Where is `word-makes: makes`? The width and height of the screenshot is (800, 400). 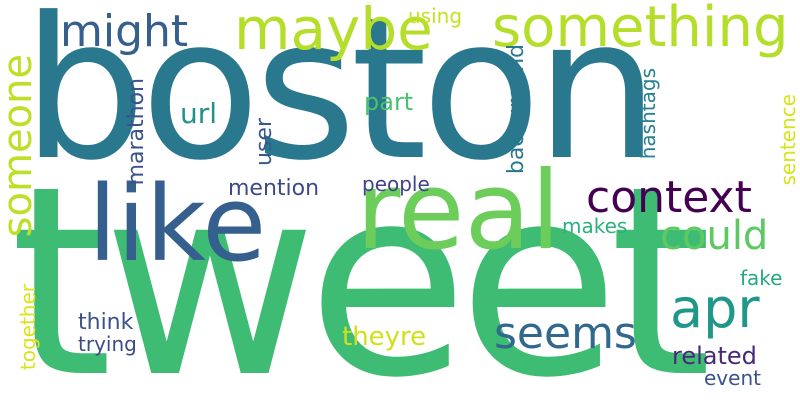 word-makes: makes is located at coordinates (595, 226).